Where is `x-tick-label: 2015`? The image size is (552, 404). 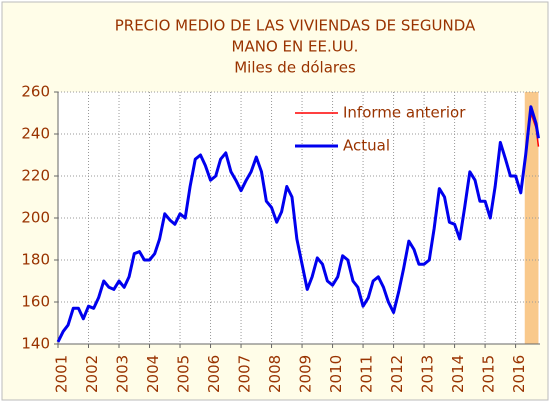 x-tick-label: 2015 is located at coordinates (489, 374).